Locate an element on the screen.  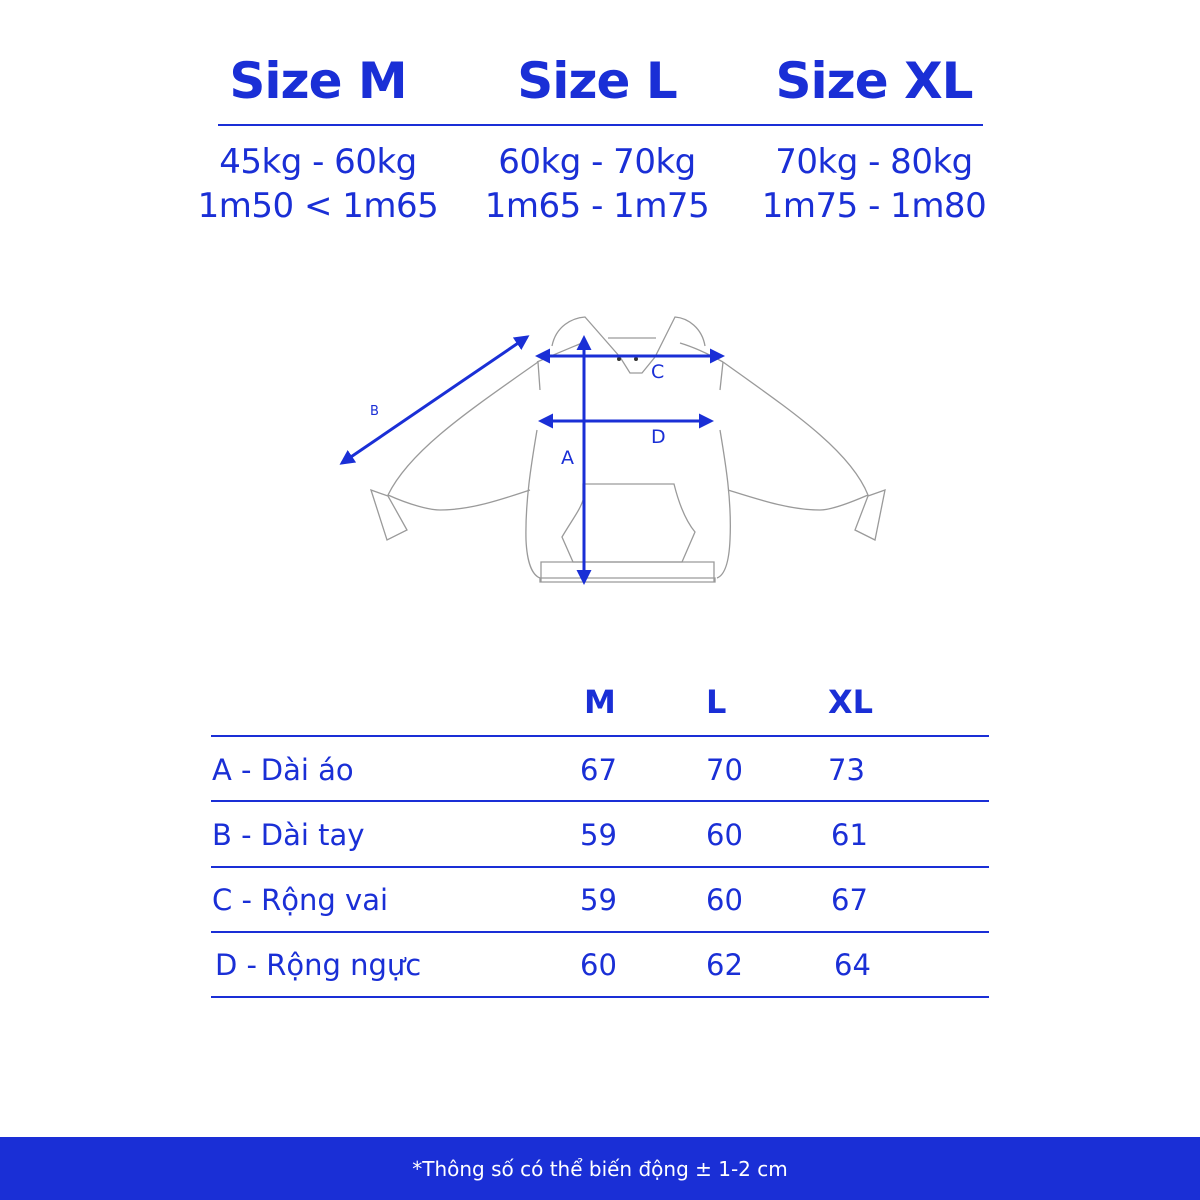
row-label: C - Rộng vai is located at coordinates (300, 900).